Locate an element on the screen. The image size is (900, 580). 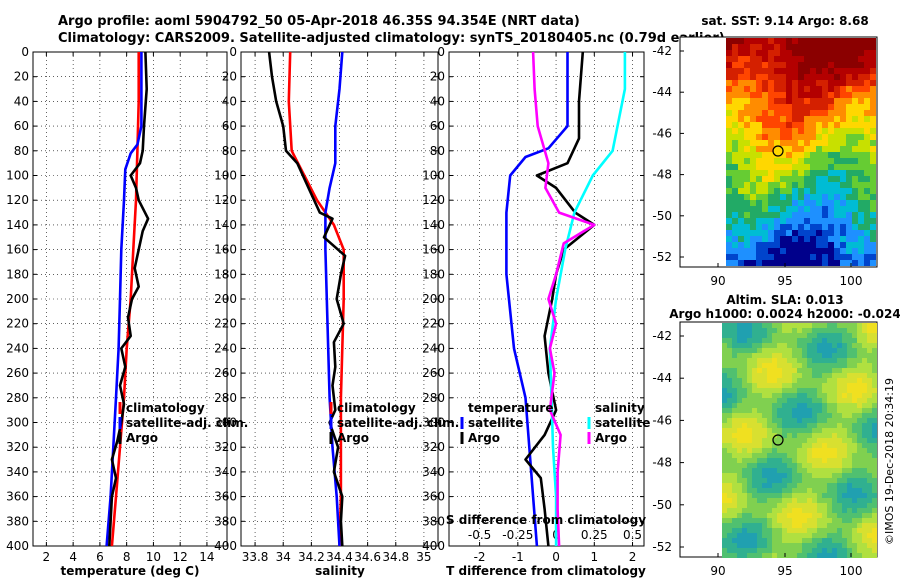
map-y-tick-label: -48 is located at coordinates (662, 175).